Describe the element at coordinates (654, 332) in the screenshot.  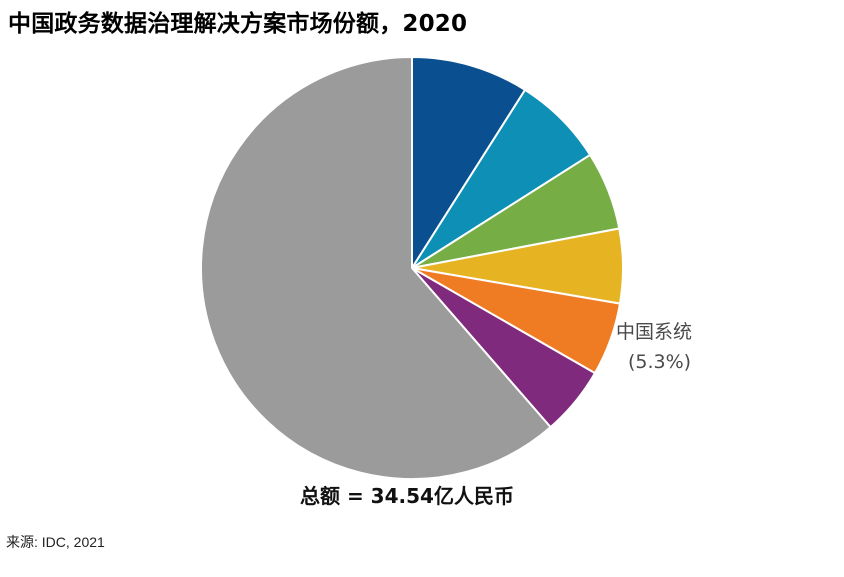
I see `callout-label: 中国系统` at that location.